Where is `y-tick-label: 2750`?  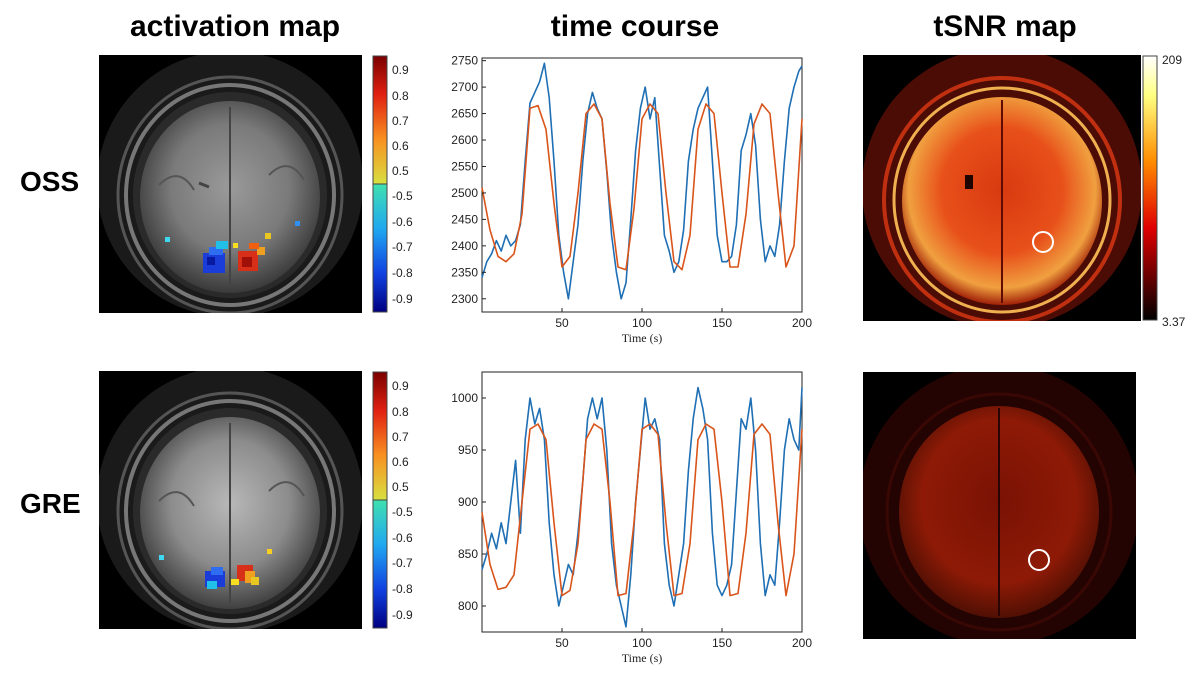
y-tick-label: 2750 is located at coordinates (464, 61).